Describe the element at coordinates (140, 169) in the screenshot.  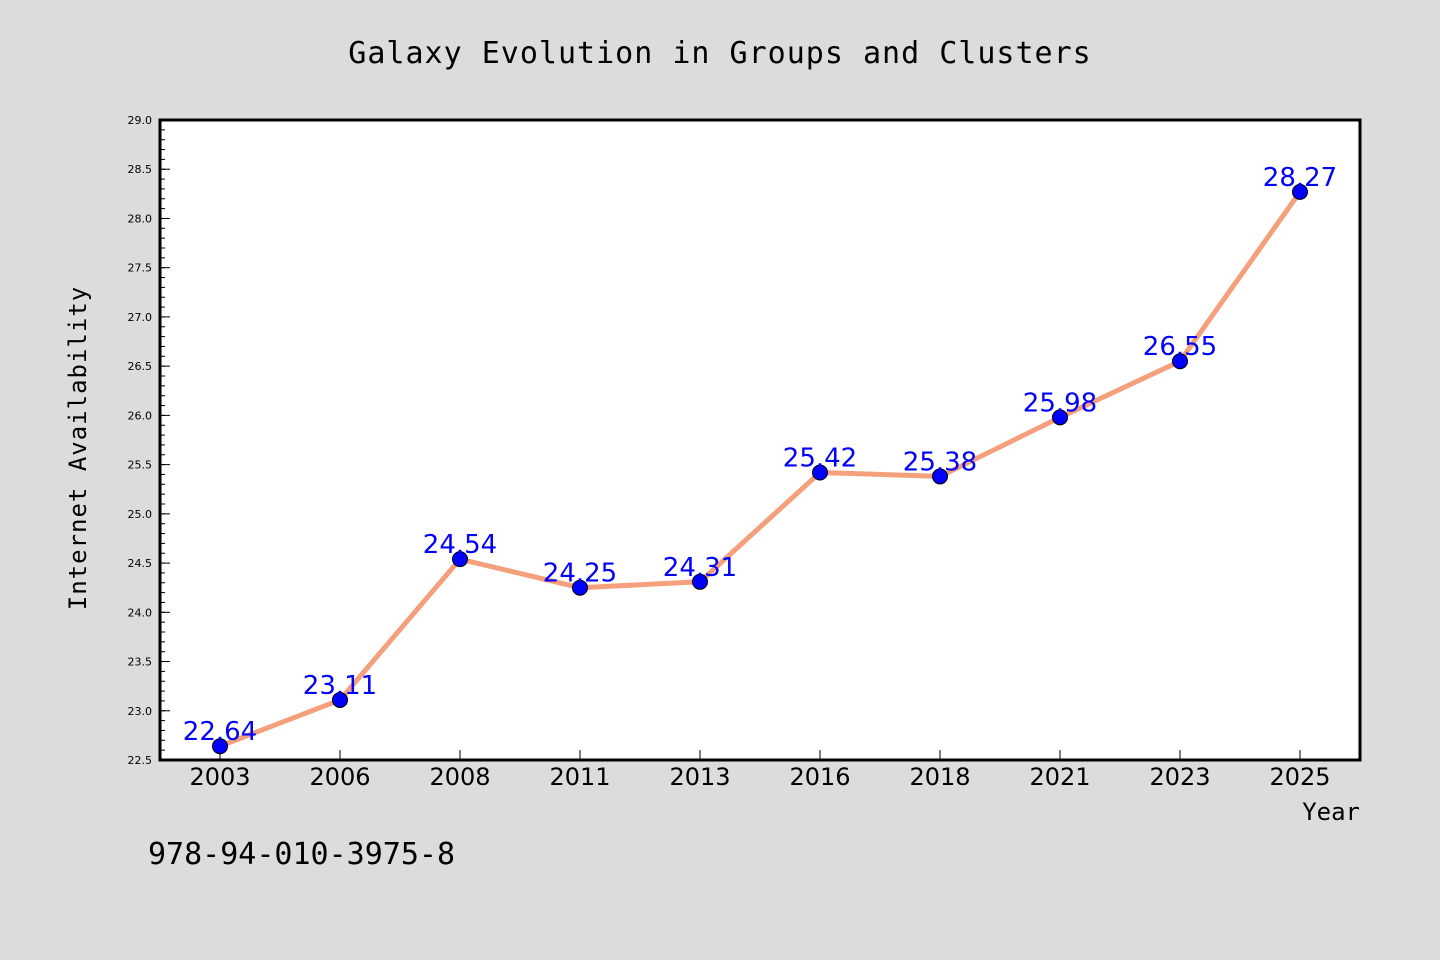
I see `y-tick-label: 28.5` at that location.